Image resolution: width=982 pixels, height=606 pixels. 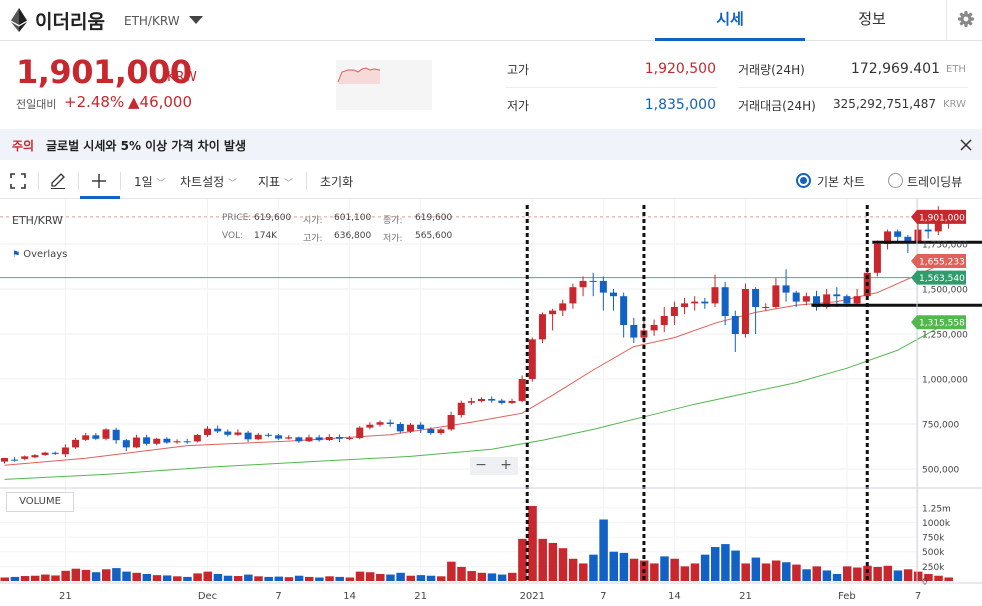 I want to click on zoom-in-button: +, so click(x=506, y=465).